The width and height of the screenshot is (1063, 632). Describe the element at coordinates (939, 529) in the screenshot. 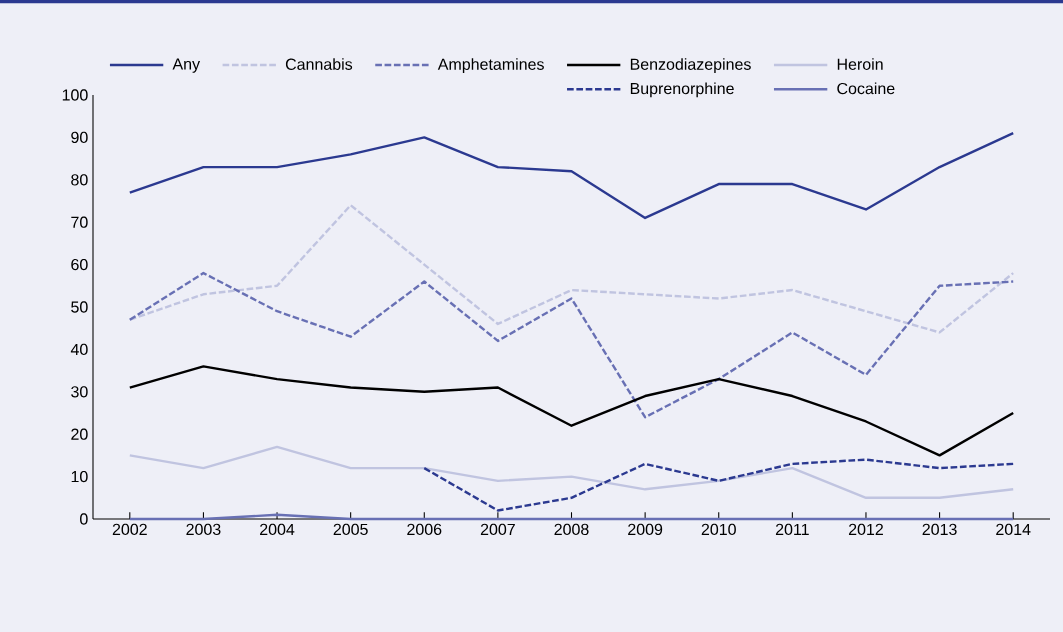

I see `x-tick-label: 2013` at that location.